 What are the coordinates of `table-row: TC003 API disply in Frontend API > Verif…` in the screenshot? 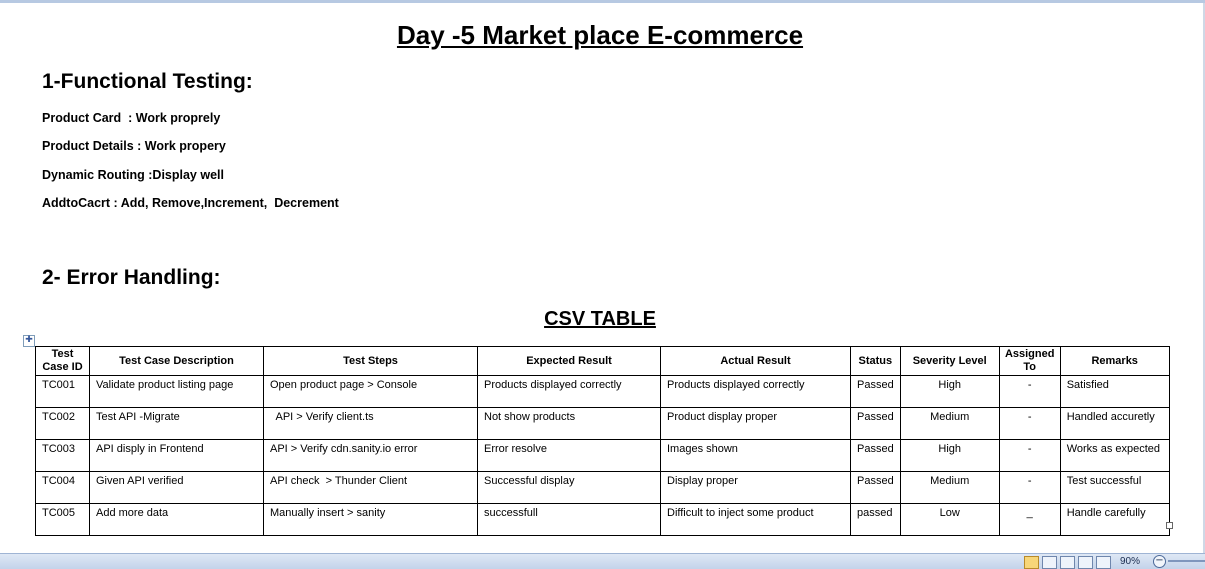 It's located at (602, 455).